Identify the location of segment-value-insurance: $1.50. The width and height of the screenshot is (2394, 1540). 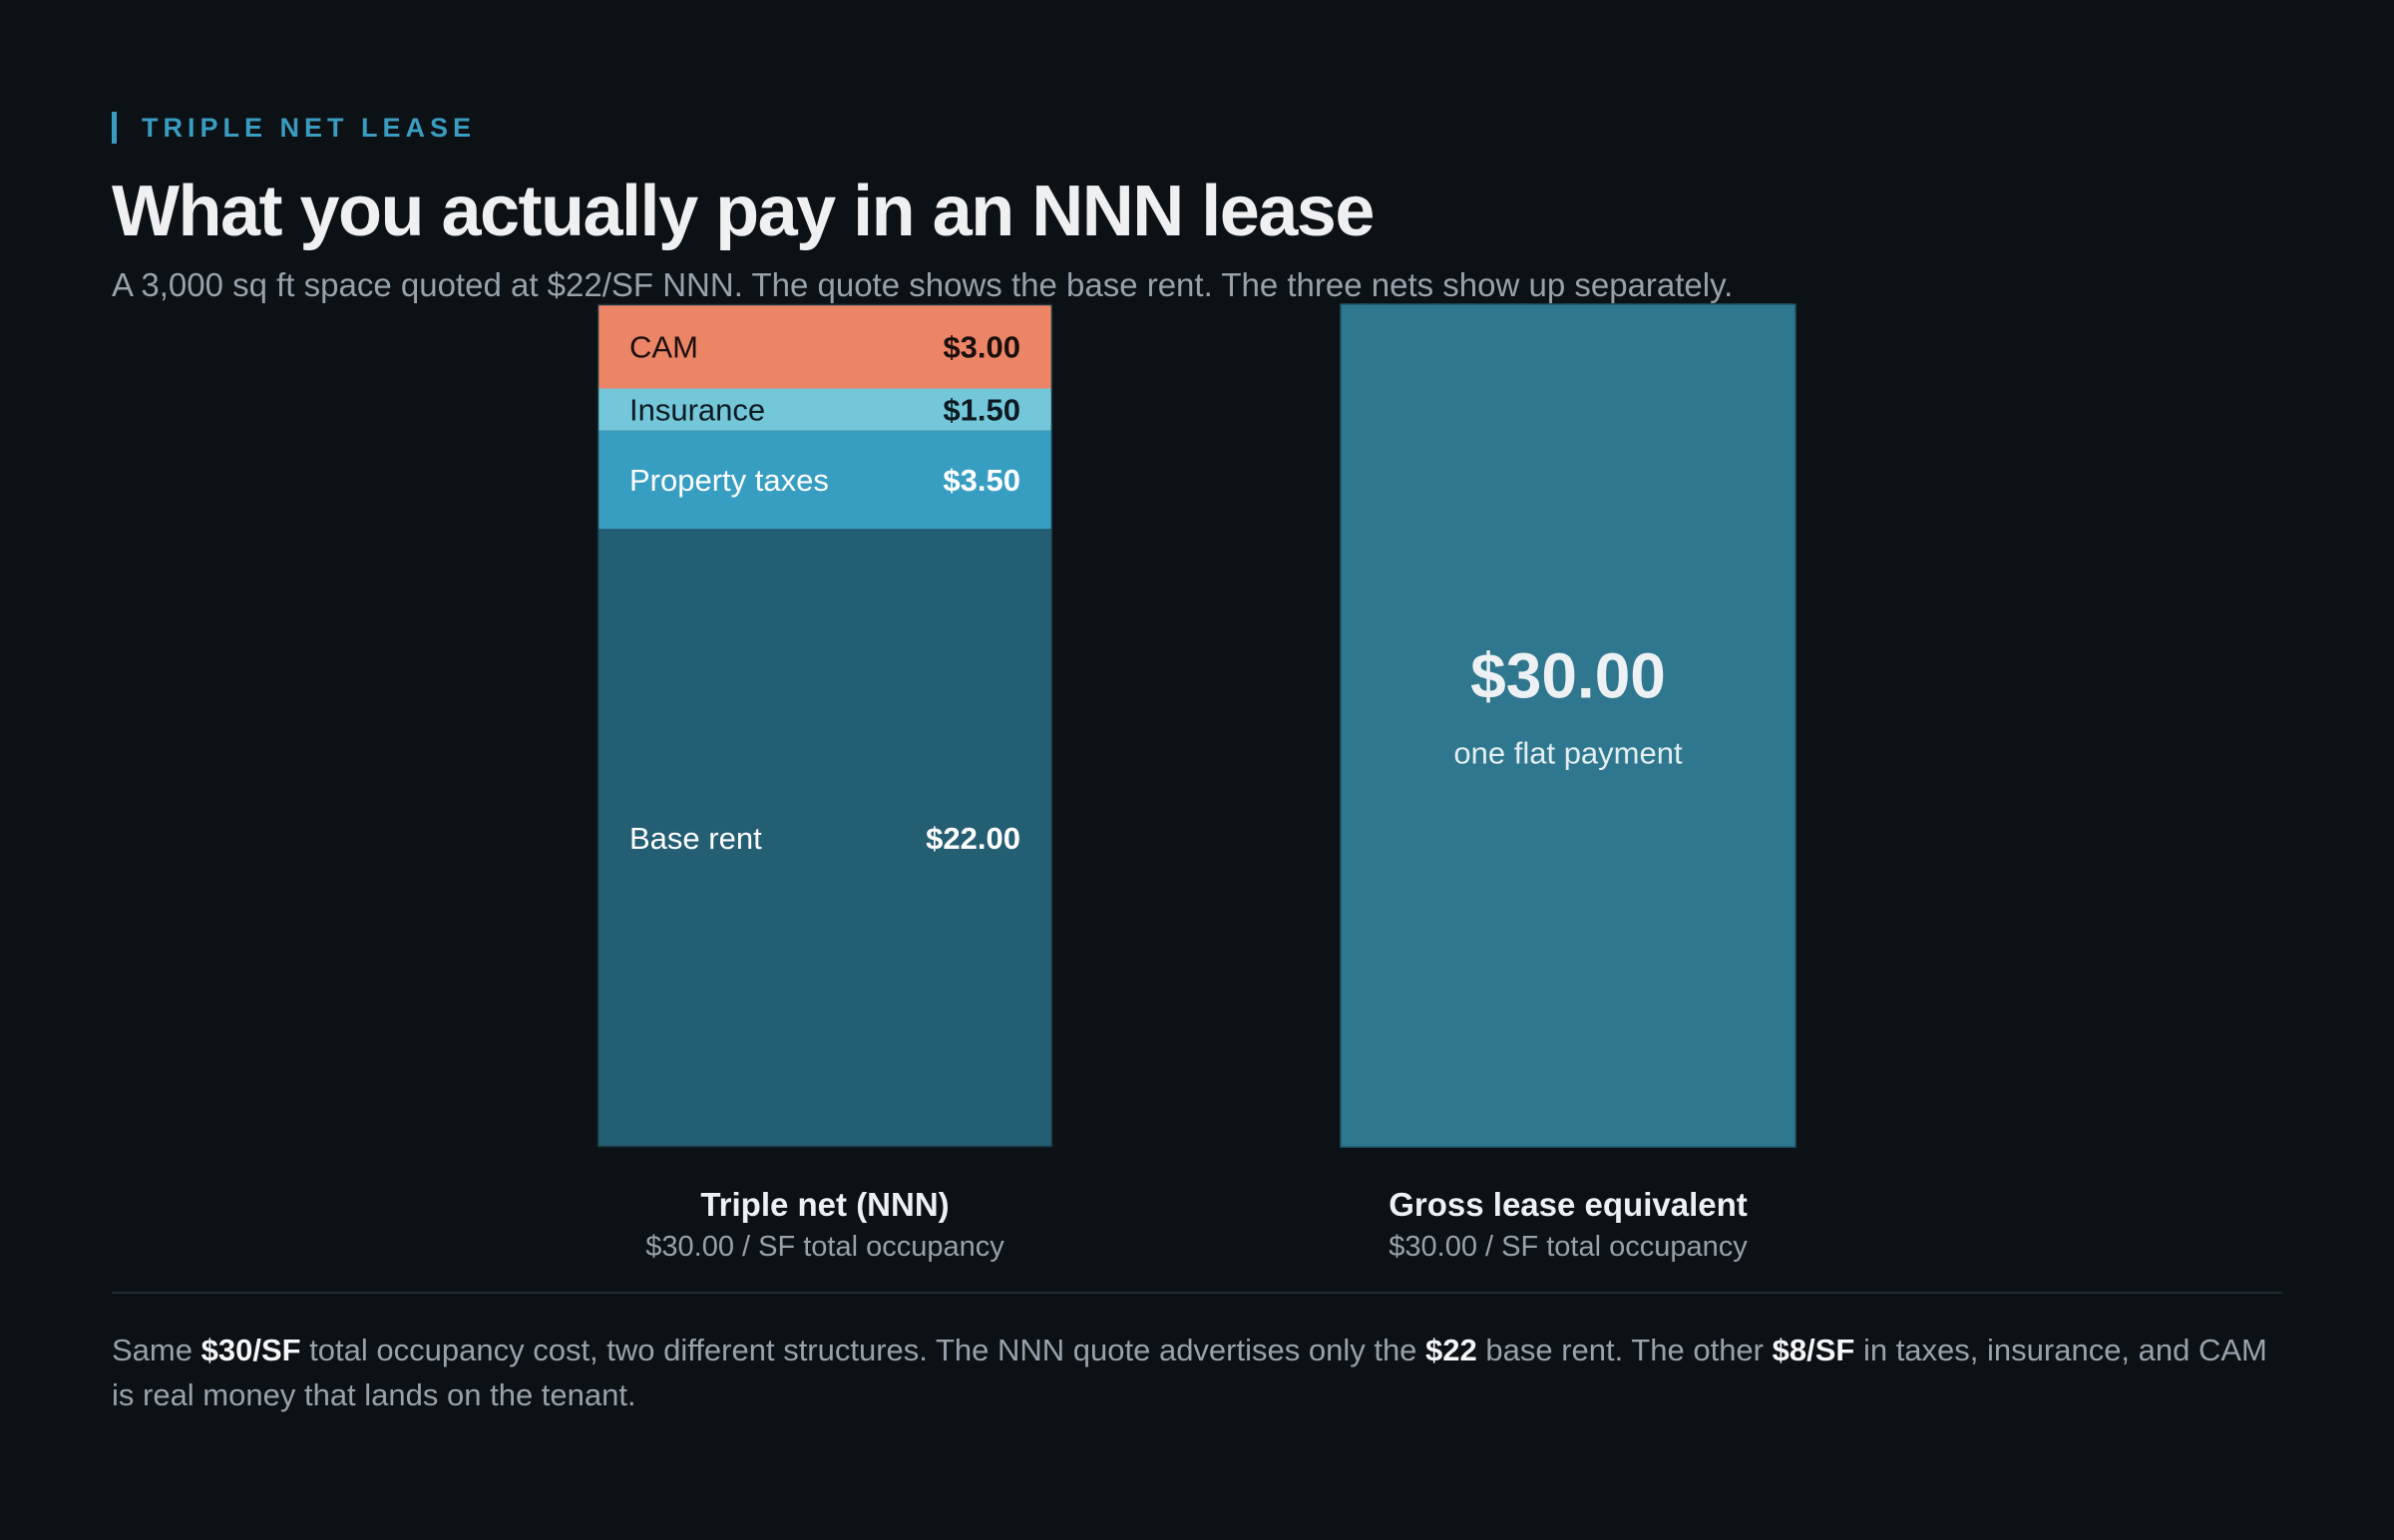
(981, 410).